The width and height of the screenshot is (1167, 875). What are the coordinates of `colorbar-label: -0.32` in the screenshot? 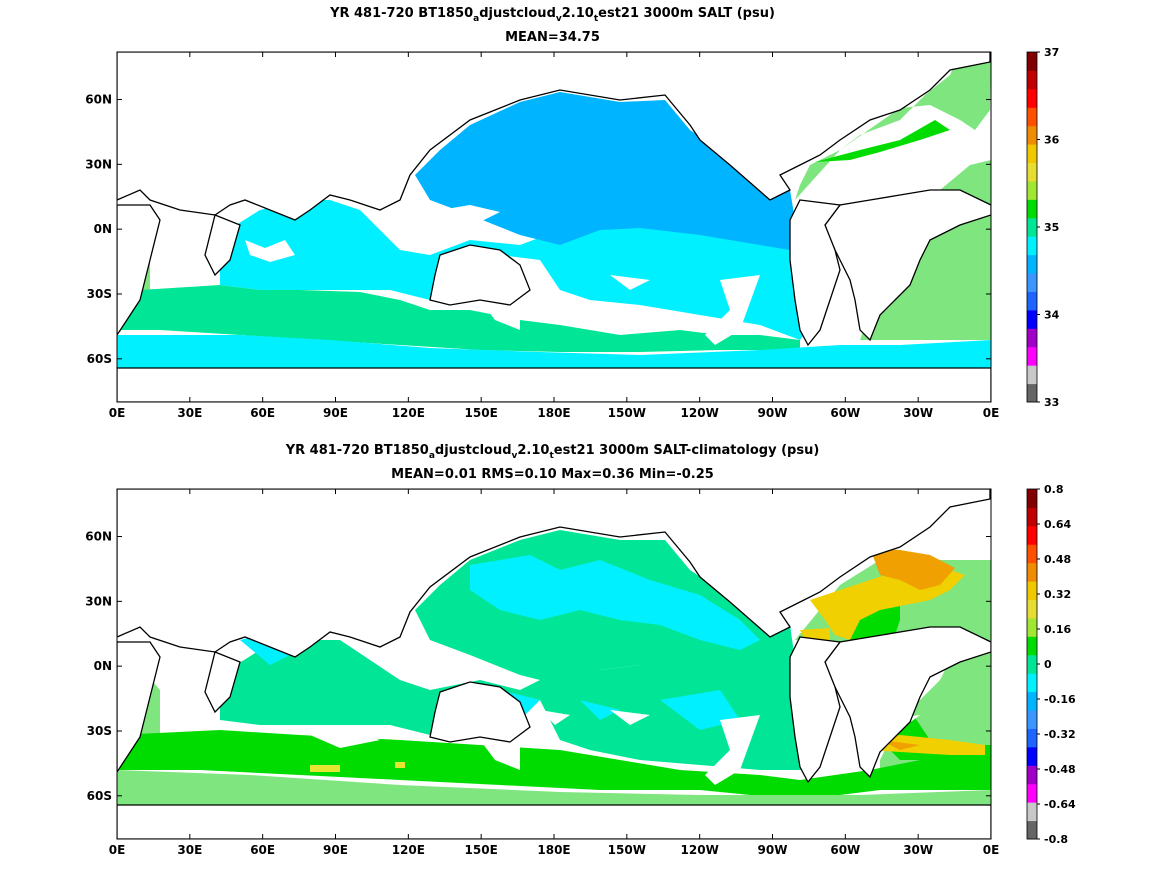 It's located at (1060, 734).